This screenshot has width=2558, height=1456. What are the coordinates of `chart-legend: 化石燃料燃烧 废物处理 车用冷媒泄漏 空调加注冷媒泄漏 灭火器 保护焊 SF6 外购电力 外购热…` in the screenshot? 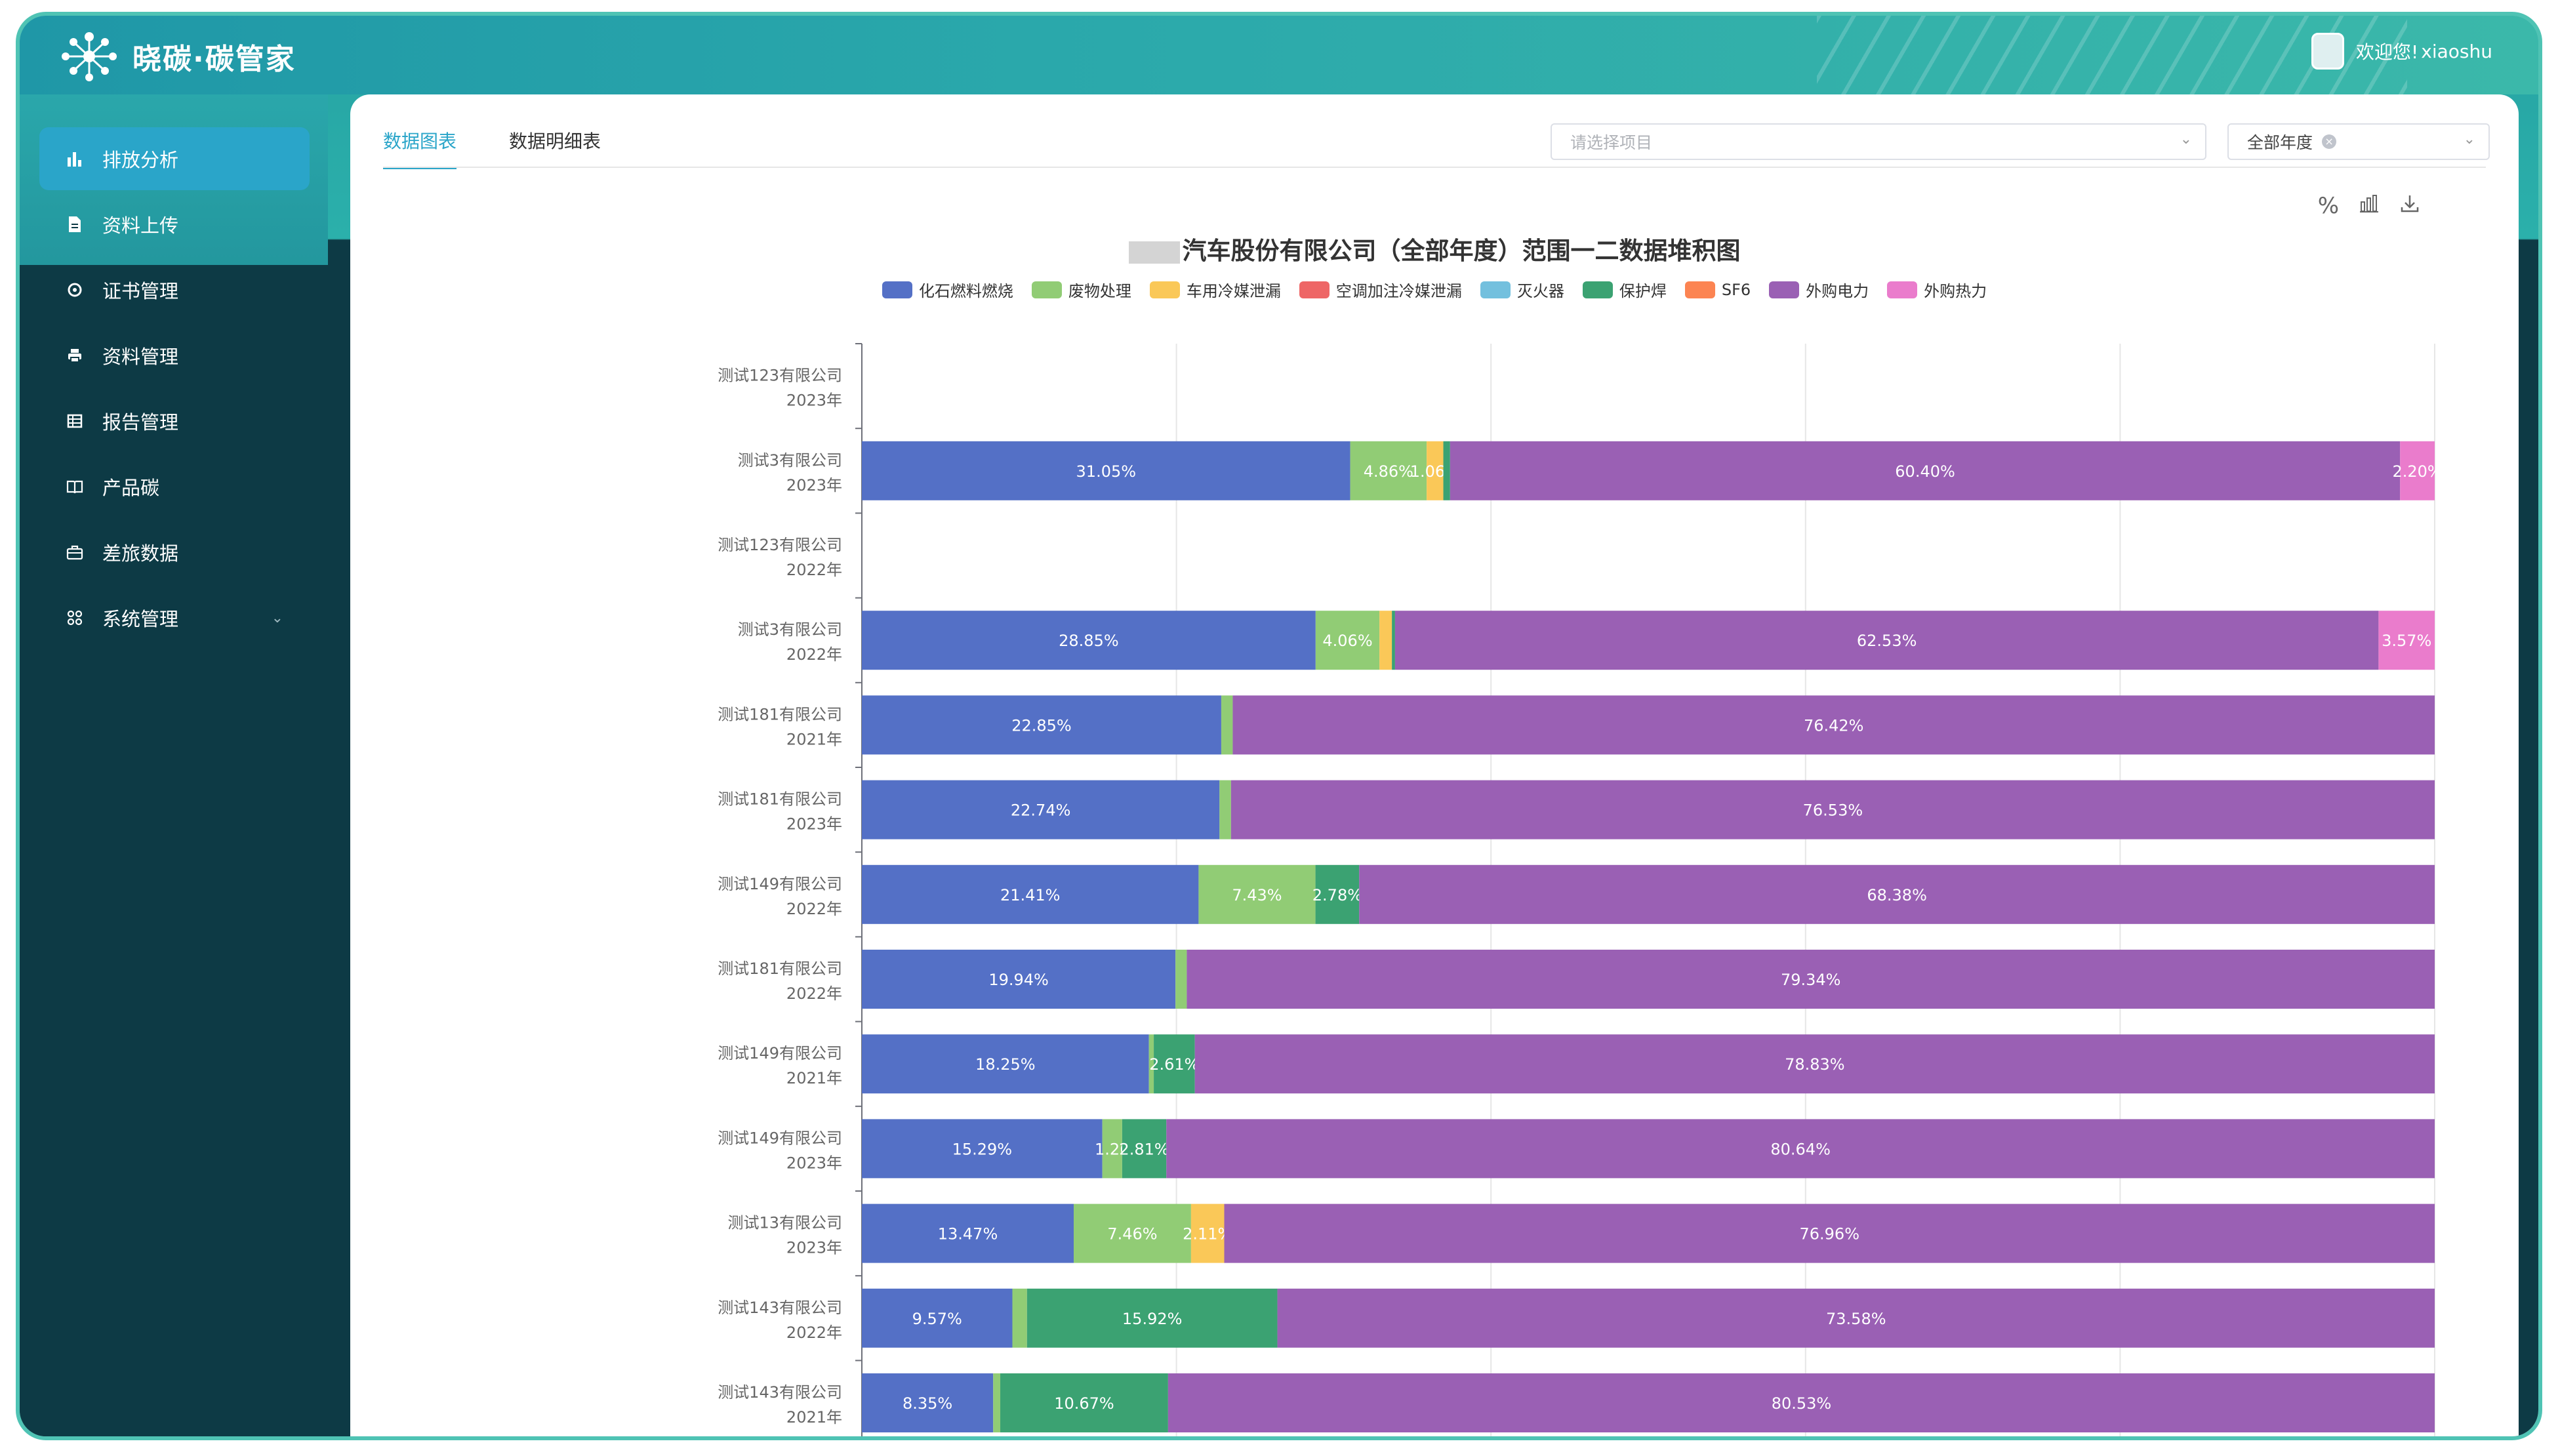 It's located at (1434, 289).